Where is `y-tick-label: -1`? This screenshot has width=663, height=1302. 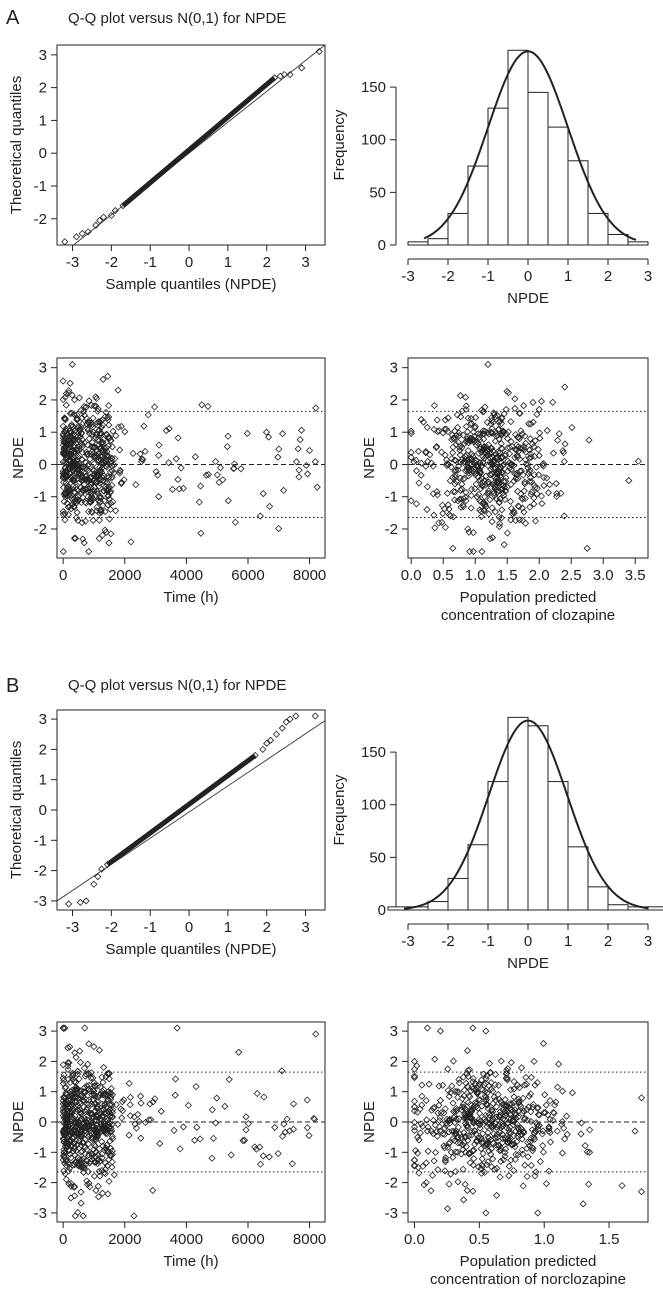
y-tick-label: -1 is located at coordinates (40, 1152).